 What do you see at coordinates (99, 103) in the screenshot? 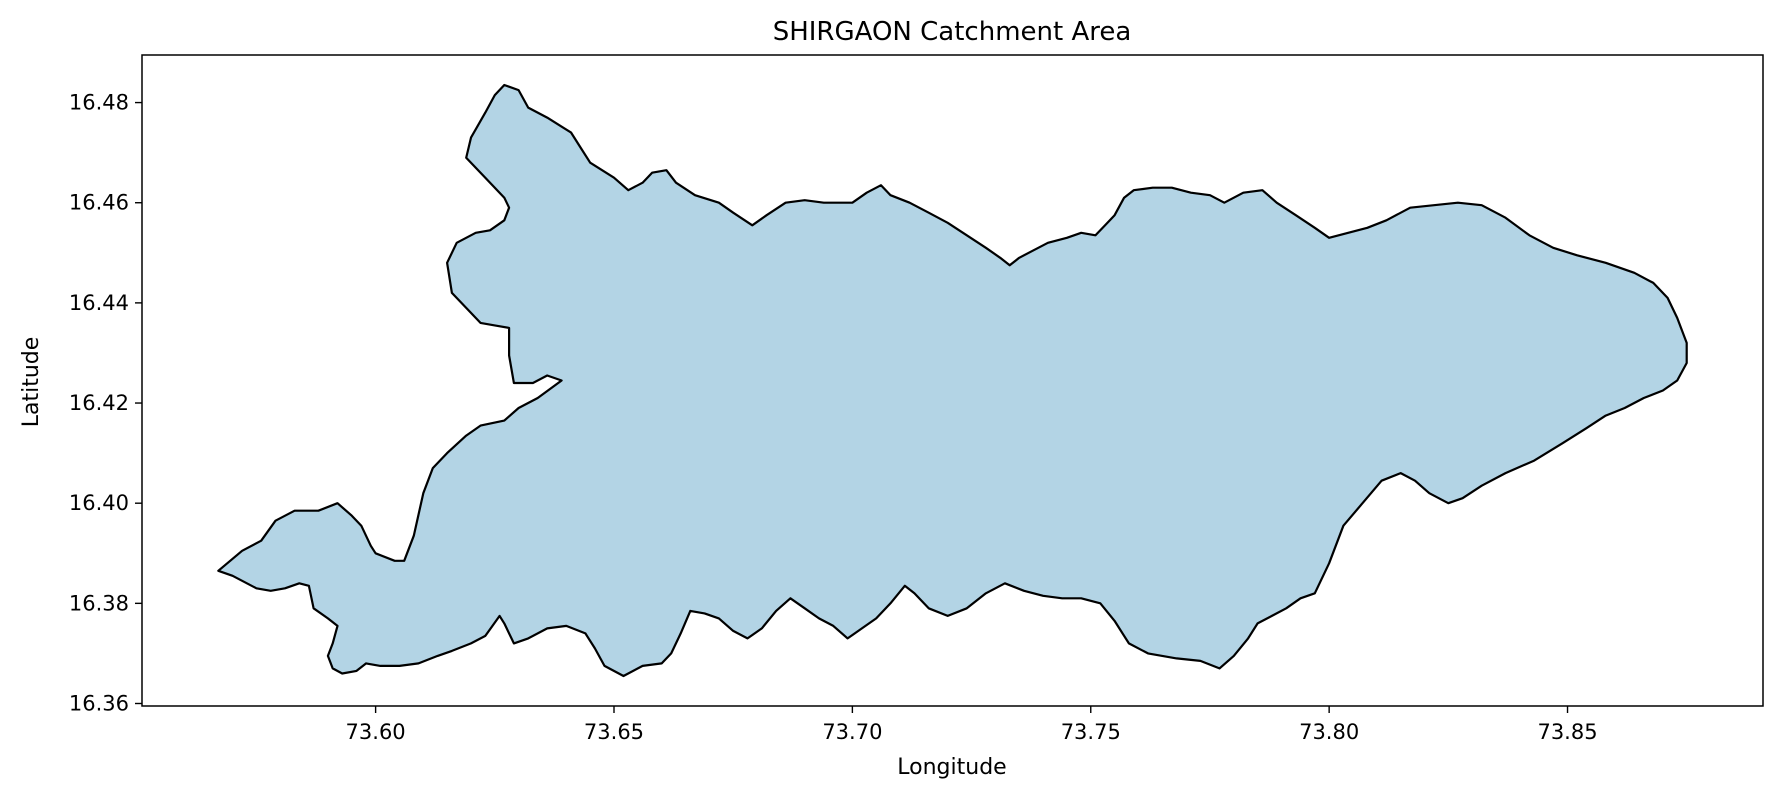
I see `y-tick-label: 16.48` at bounding box center [99, 103].